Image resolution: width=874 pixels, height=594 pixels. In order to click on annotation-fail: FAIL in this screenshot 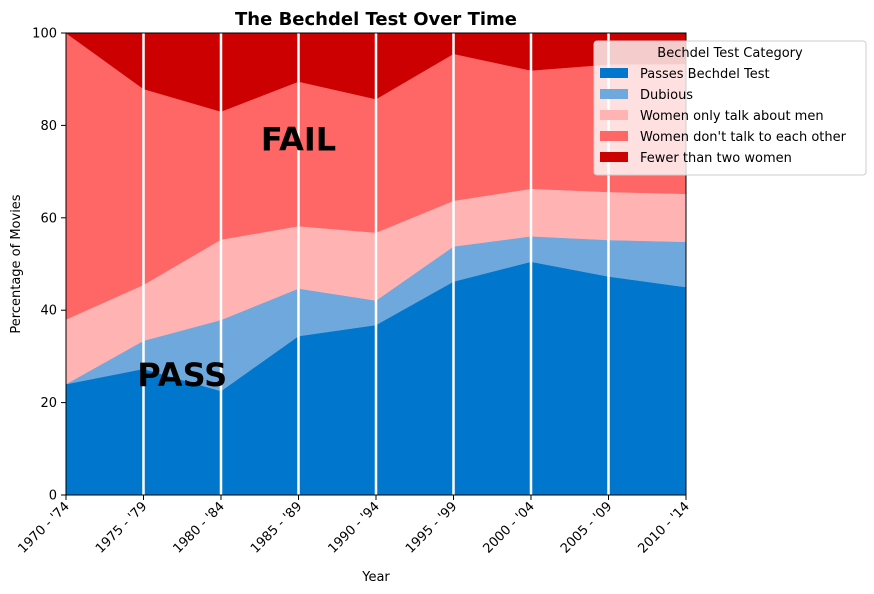, I will do `click(298, 139)`.